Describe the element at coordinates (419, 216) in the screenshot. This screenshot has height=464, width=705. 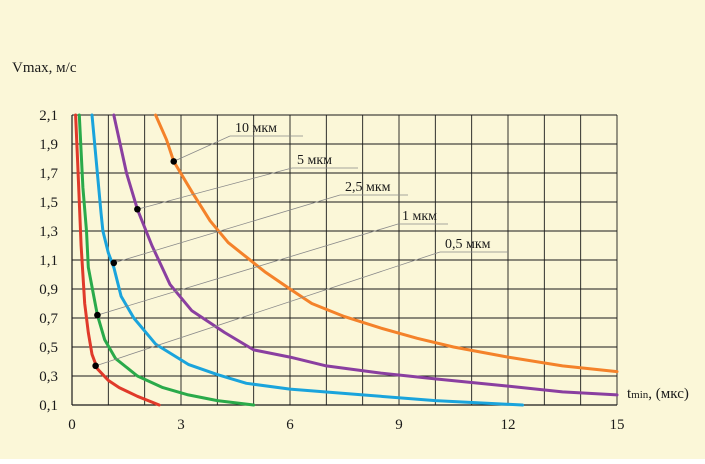
I see `series-label: 1 мкм` at that location.